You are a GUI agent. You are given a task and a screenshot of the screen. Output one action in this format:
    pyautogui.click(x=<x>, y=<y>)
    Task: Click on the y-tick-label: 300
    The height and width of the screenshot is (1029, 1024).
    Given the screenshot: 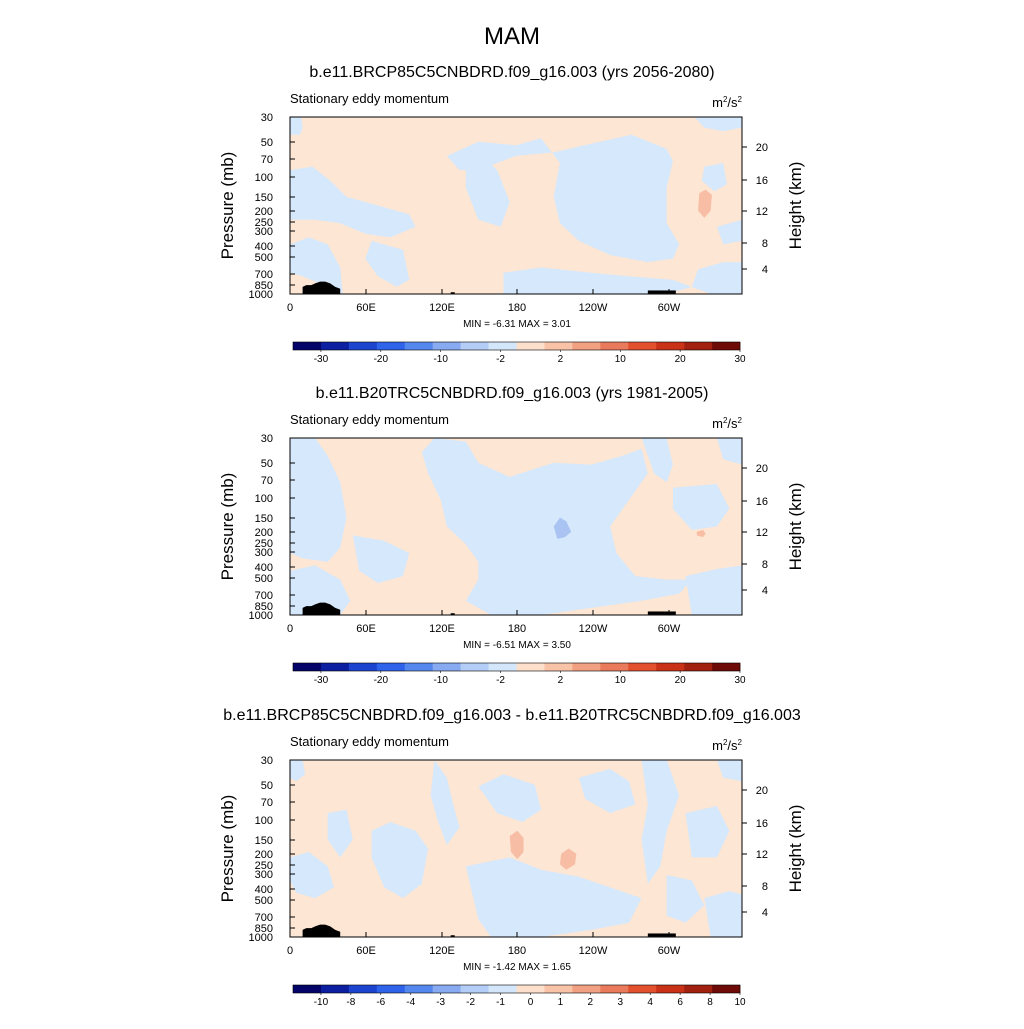 What is the action you would take?
    pyautogui.click(x=264, y=553)
    